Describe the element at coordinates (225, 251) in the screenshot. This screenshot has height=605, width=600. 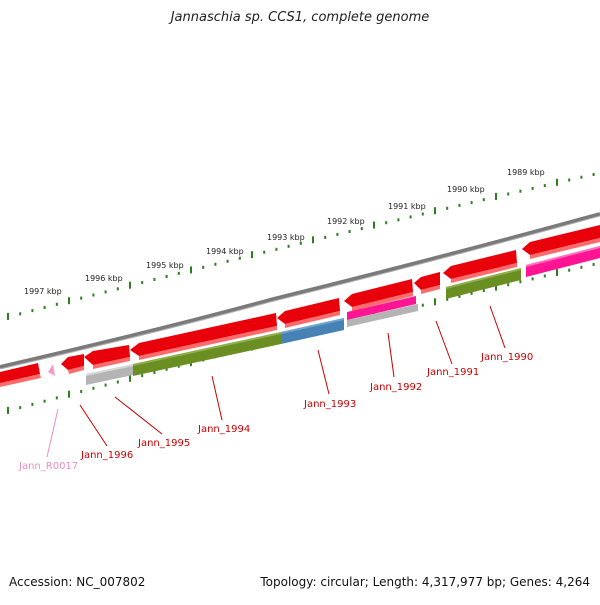
I see `kbp-label: 1994 kbp` at that location.